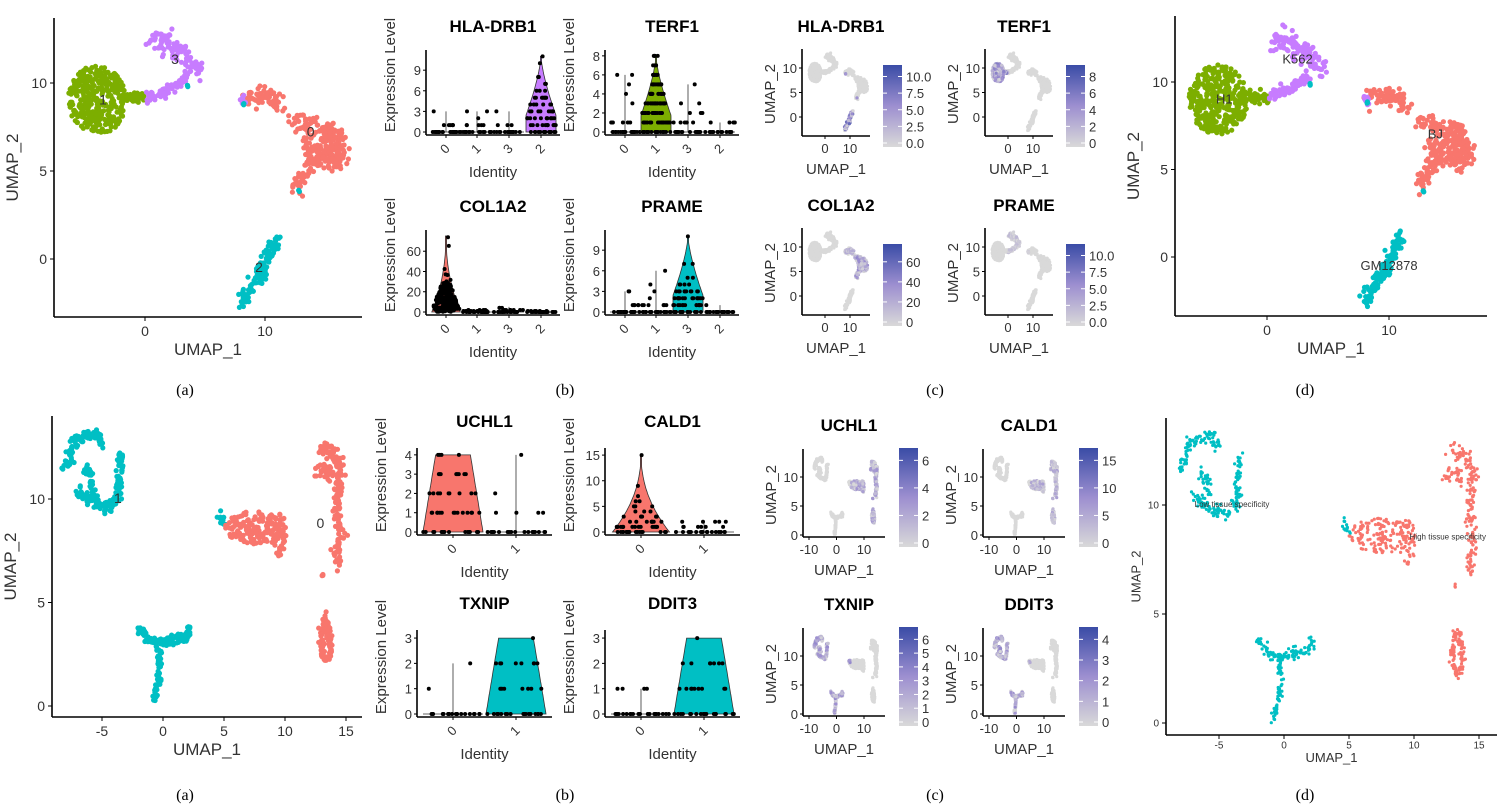  Describe the element at coordinates (655, 149) in the screenshot. I see `x-tick-label: 1` at that location.